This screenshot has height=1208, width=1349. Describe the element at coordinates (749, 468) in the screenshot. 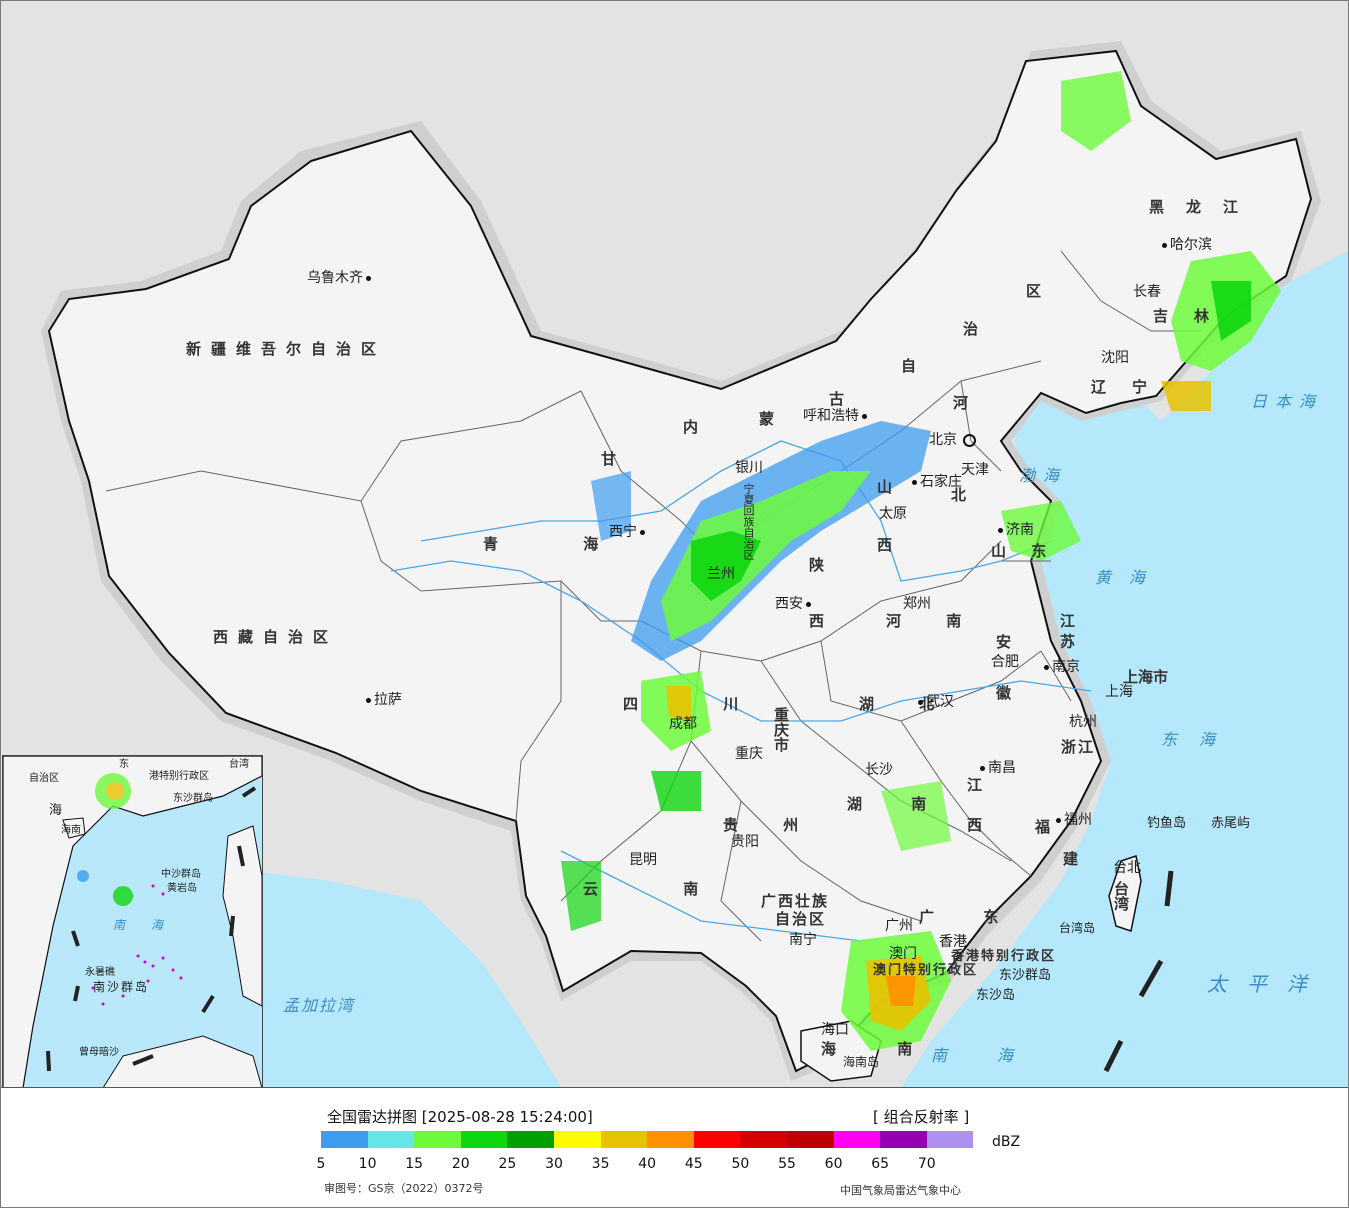

I see `city-yinchuan: 银川` at that location.